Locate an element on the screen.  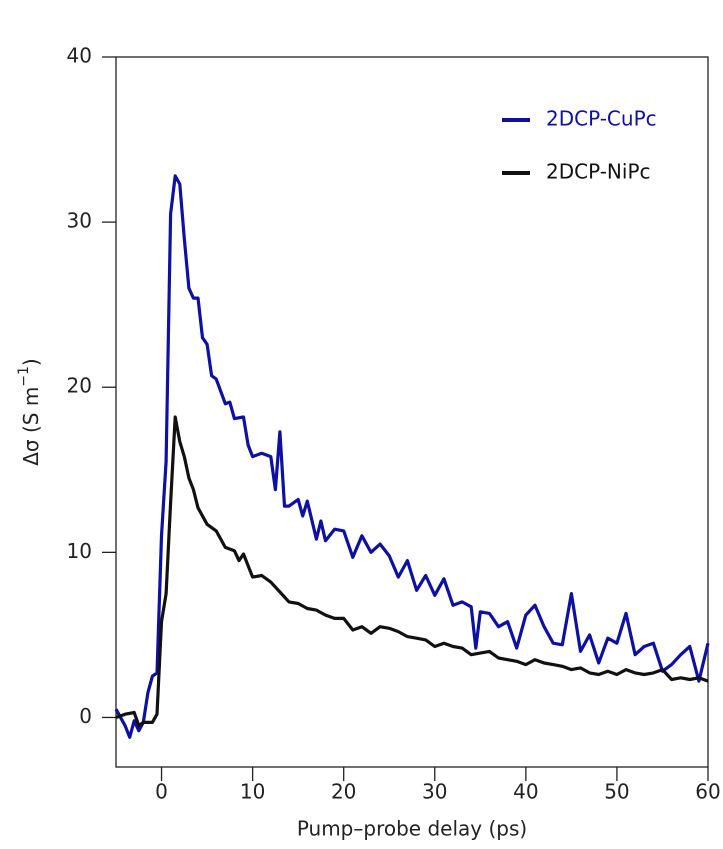
y-tick-label: 10 is located at coordinates (79, 551).